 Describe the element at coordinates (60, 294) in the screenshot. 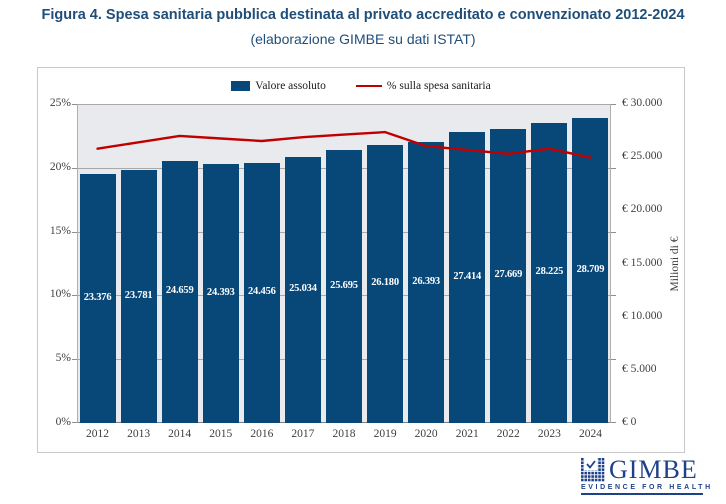

I see `left-axis-label-10: 10%` at that location.